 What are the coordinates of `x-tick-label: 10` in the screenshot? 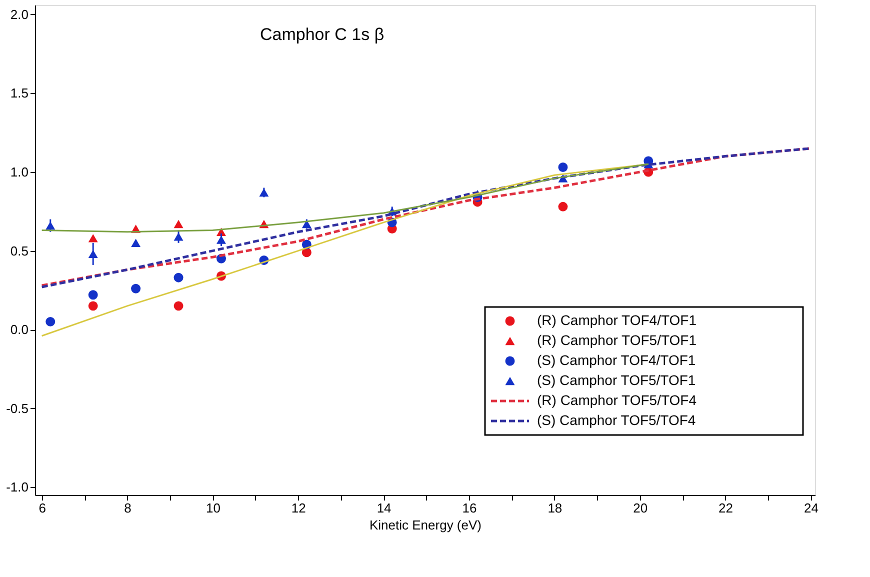 It's located at (213, 508).